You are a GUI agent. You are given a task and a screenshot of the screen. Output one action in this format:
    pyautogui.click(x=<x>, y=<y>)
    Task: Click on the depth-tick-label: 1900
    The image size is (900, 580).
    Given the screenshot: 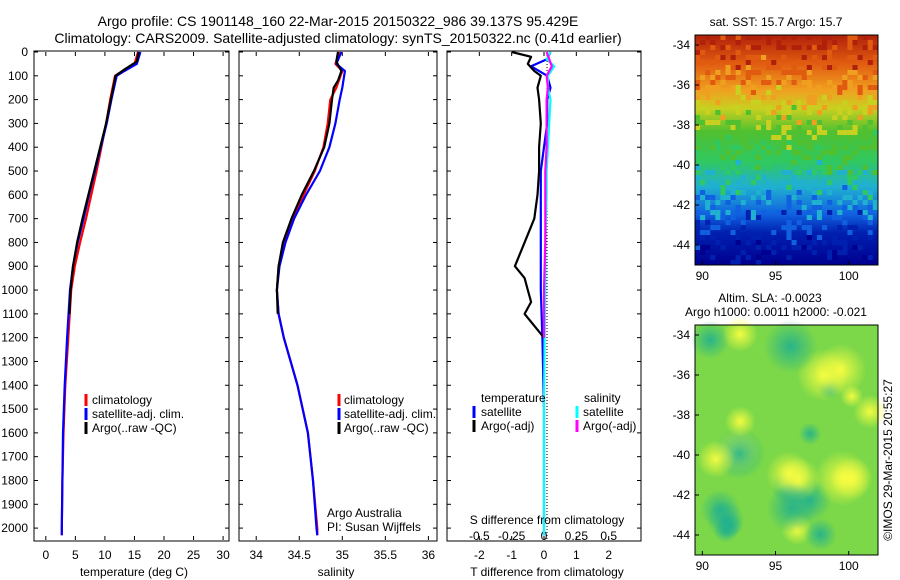 What is the action you would take?
    pyautogui.click(x=14, y=504)
    